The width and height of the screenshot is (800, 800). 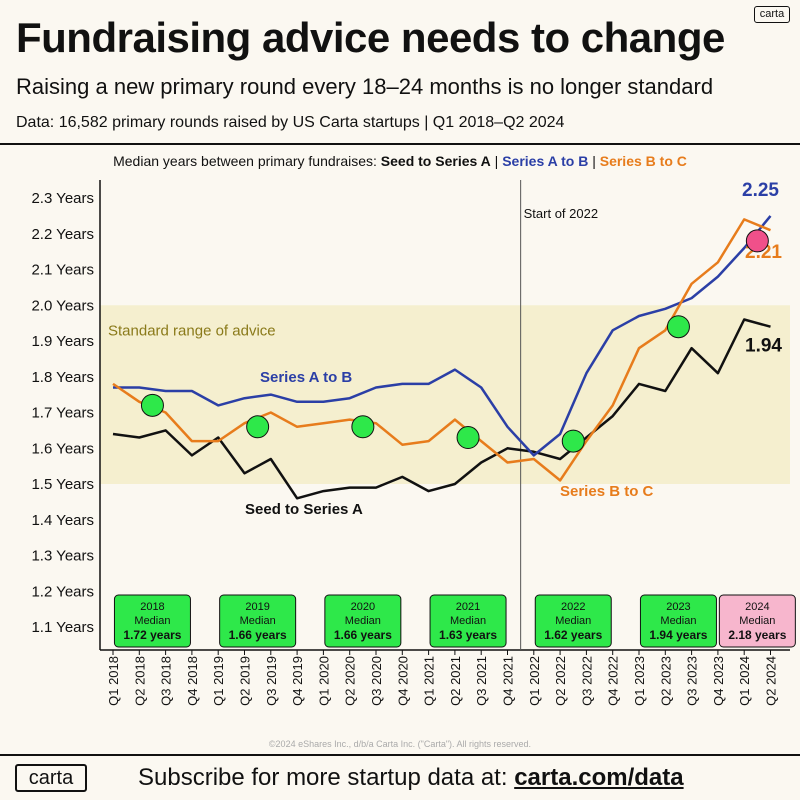 What do you see at coordinates (152, 635) in the screenshot?
I see `median-box-value: 1.72 years` at bounding box center [152, 635].